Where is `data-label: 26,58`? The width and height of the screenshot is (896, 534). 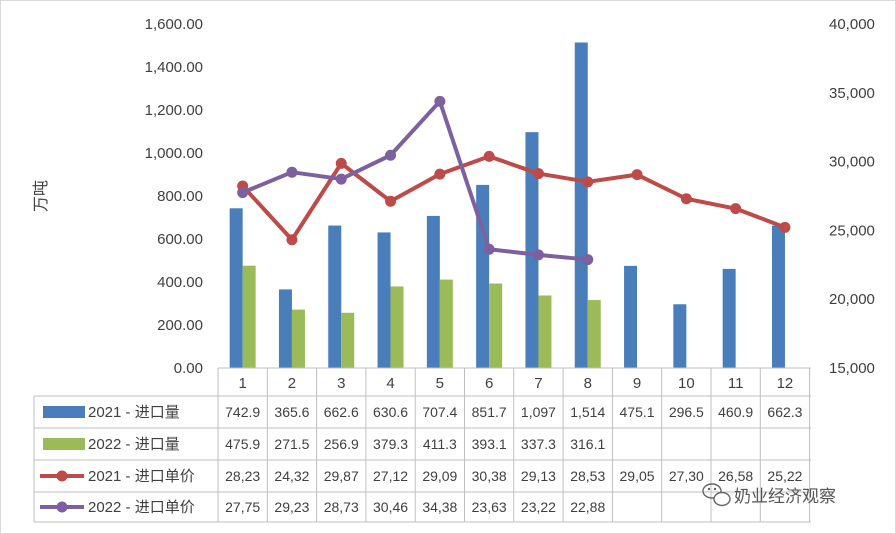 data-label: 26,58 is located at coordinates (735, 476).